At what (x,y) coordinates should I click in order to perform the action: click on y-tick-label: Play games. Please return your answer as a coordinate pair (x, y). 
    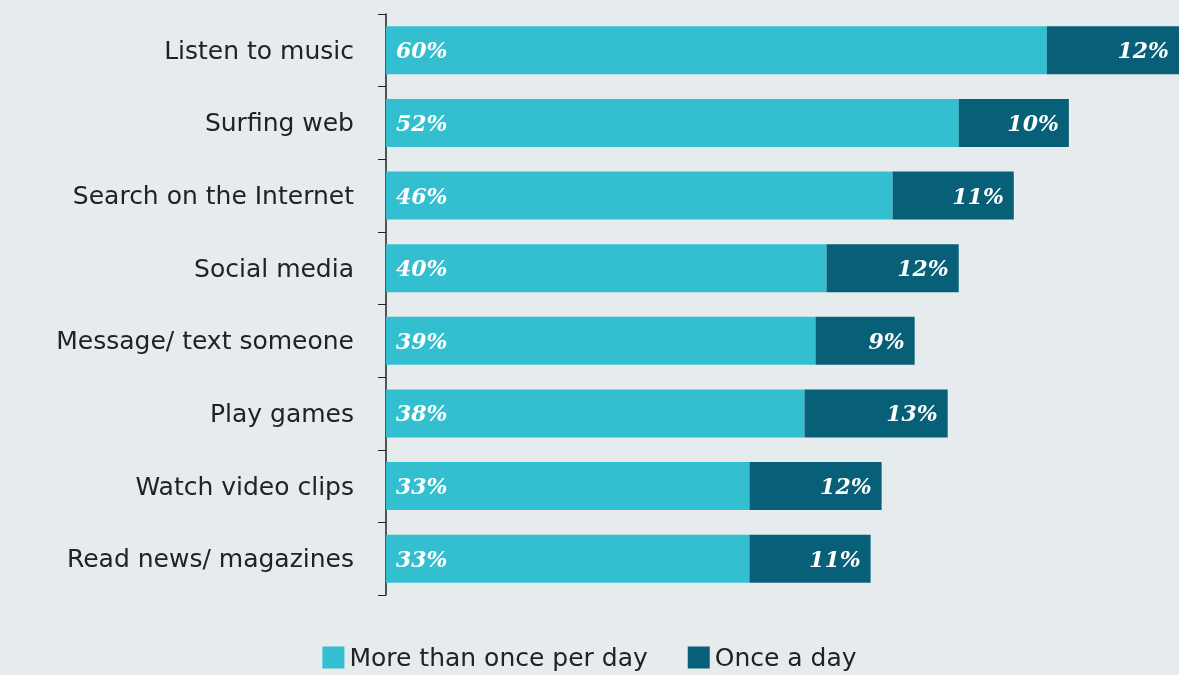
    Looking at the image, I should click on (281, 413).